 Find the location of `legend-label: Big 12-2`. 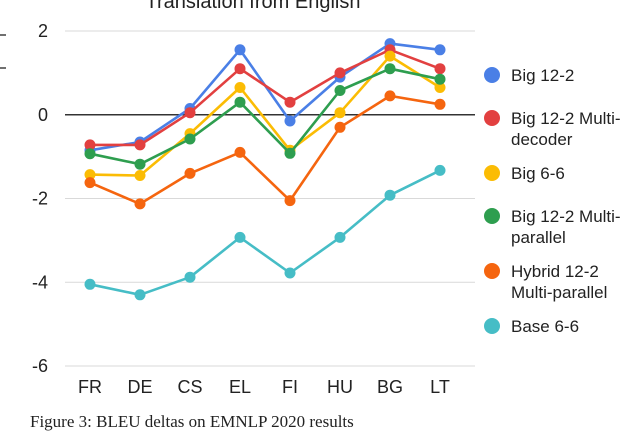

legend-label: Big 12-2 is located at coordinates (542, 75).